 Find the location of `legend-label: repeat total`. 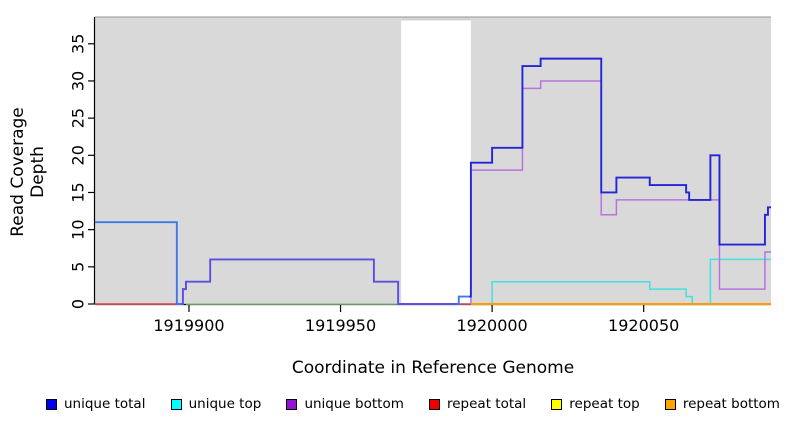

legend-label: repeat total is located at coordinates (486, 404).